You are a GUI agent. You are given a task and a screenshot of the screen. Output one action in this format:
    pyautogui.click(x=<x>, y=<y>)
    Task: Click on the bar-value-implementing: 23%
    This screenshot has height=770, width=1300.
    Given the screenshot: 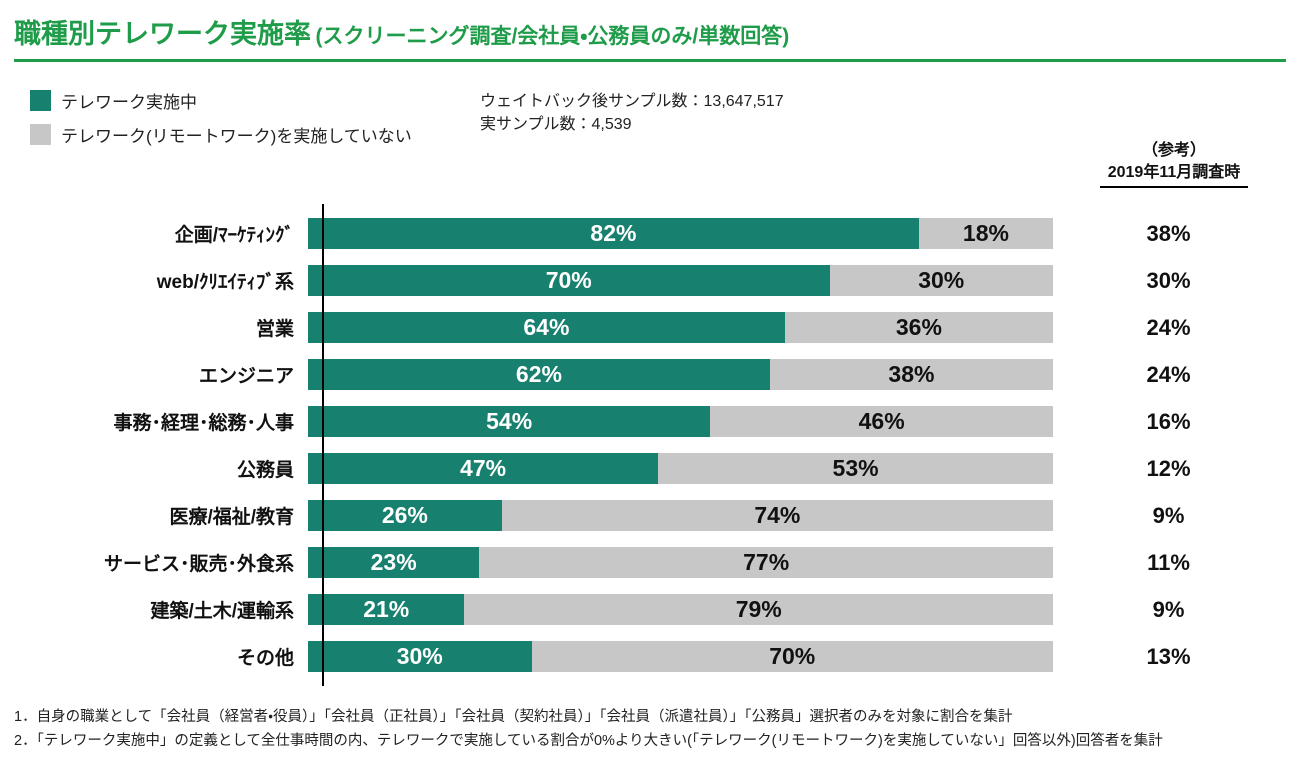 What is the action you would take?
    pyautogui.click(x=393, y=562)
    